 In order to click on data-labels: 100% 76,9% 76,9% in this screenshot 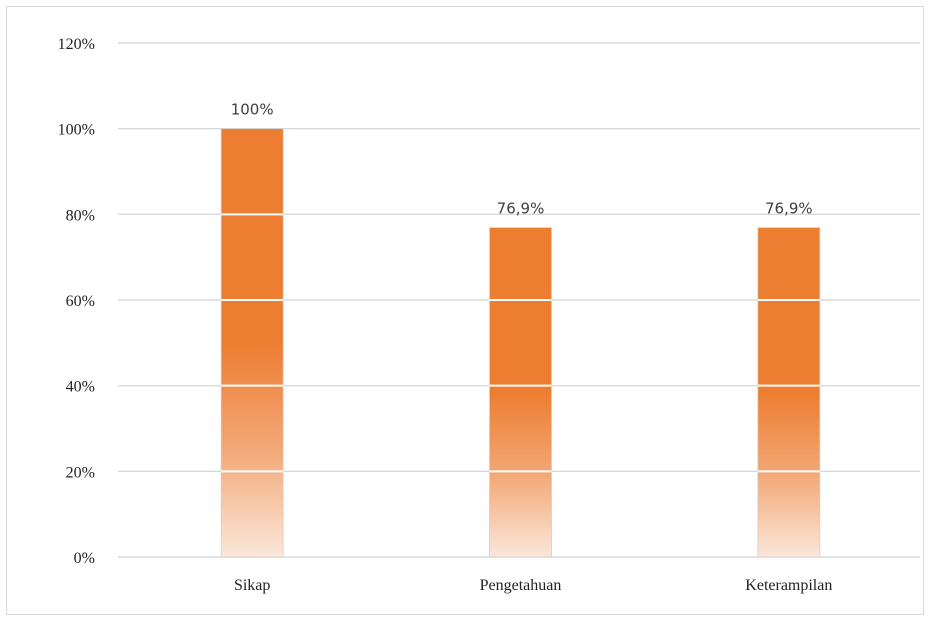, I will do `click(522, 159)`.